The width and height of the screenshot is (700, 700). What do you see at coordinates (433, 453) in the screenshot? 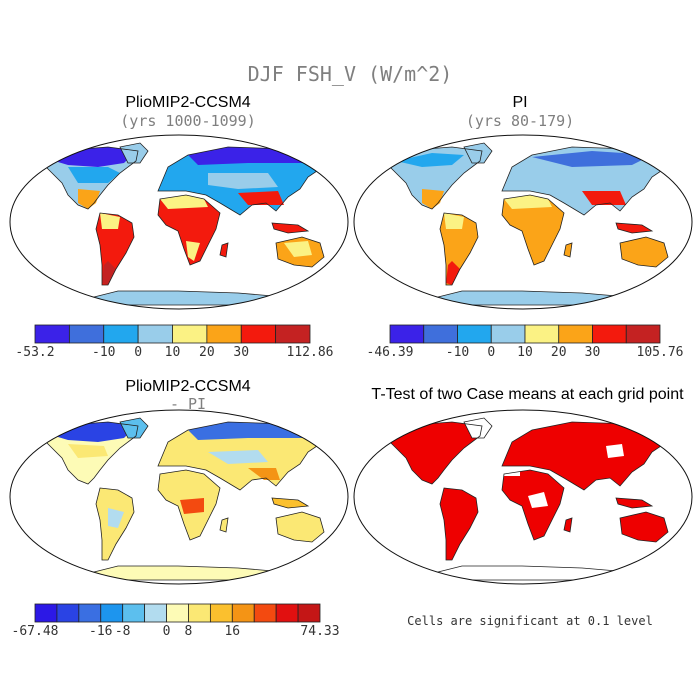
I see `map4-sig-northAmerica` at bounding box center [433, 453].